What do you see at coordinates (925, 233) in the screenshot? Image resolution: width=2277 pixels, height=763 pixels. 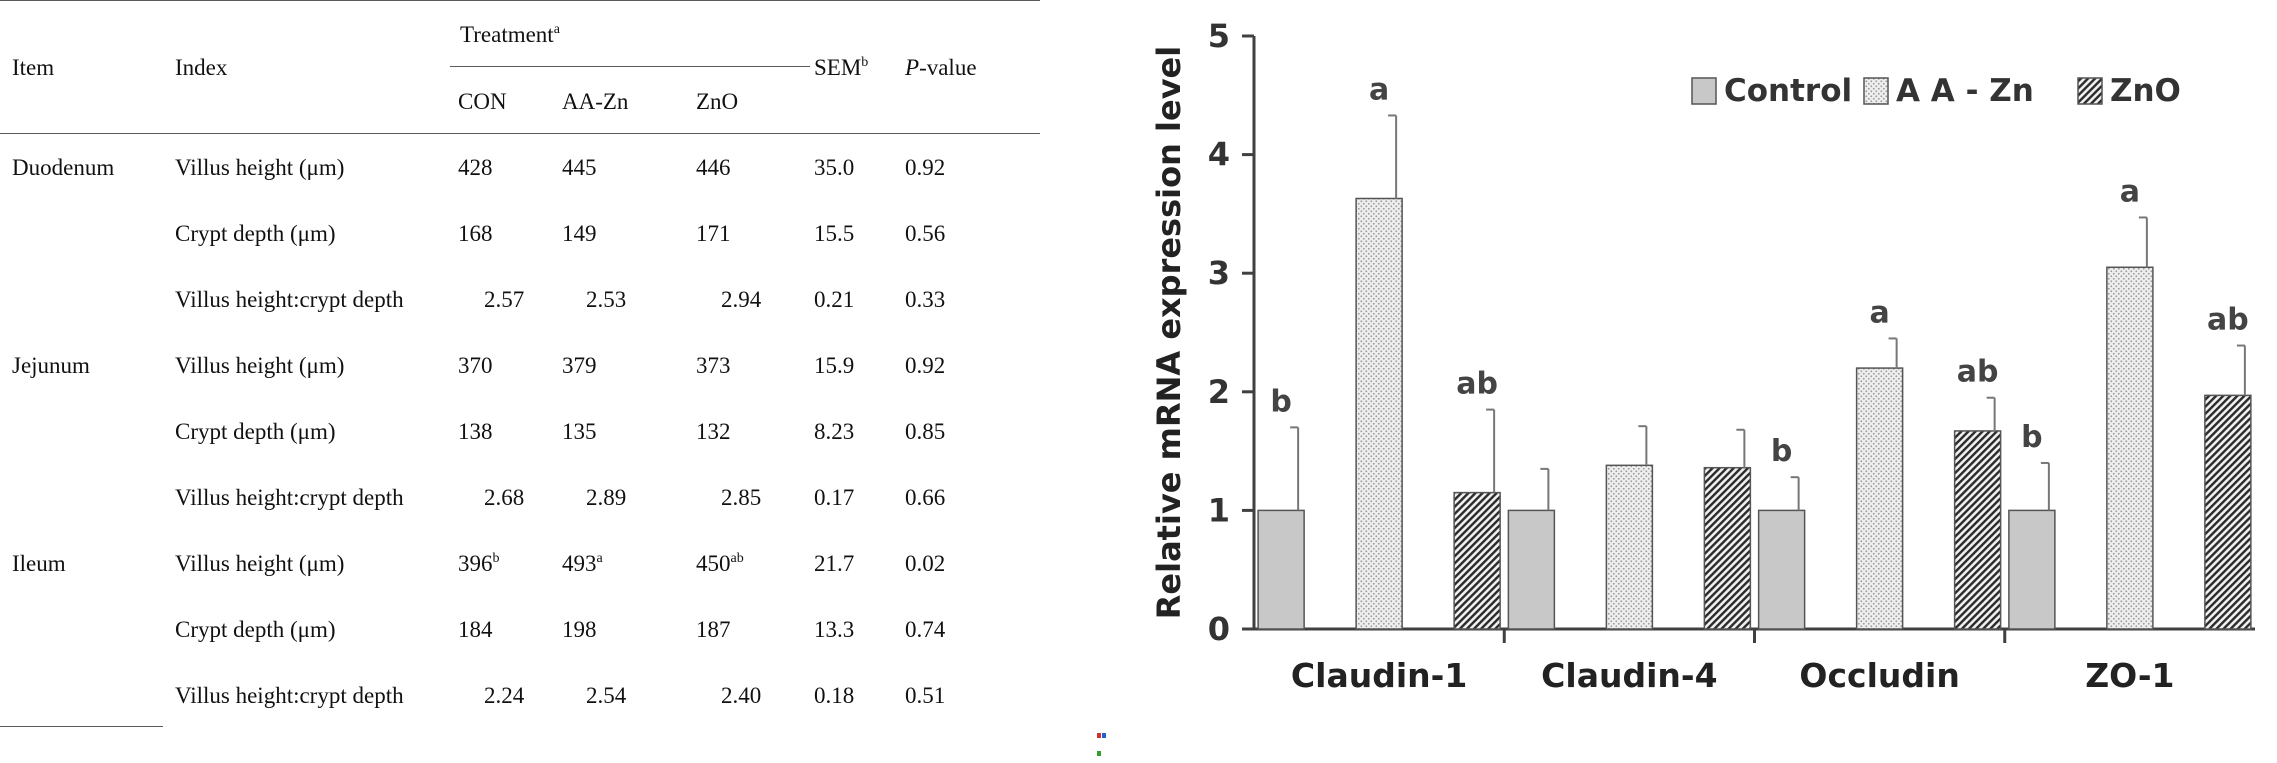 I see `table-cell-pvalue: 0.56` at bounding box center [925, 233].